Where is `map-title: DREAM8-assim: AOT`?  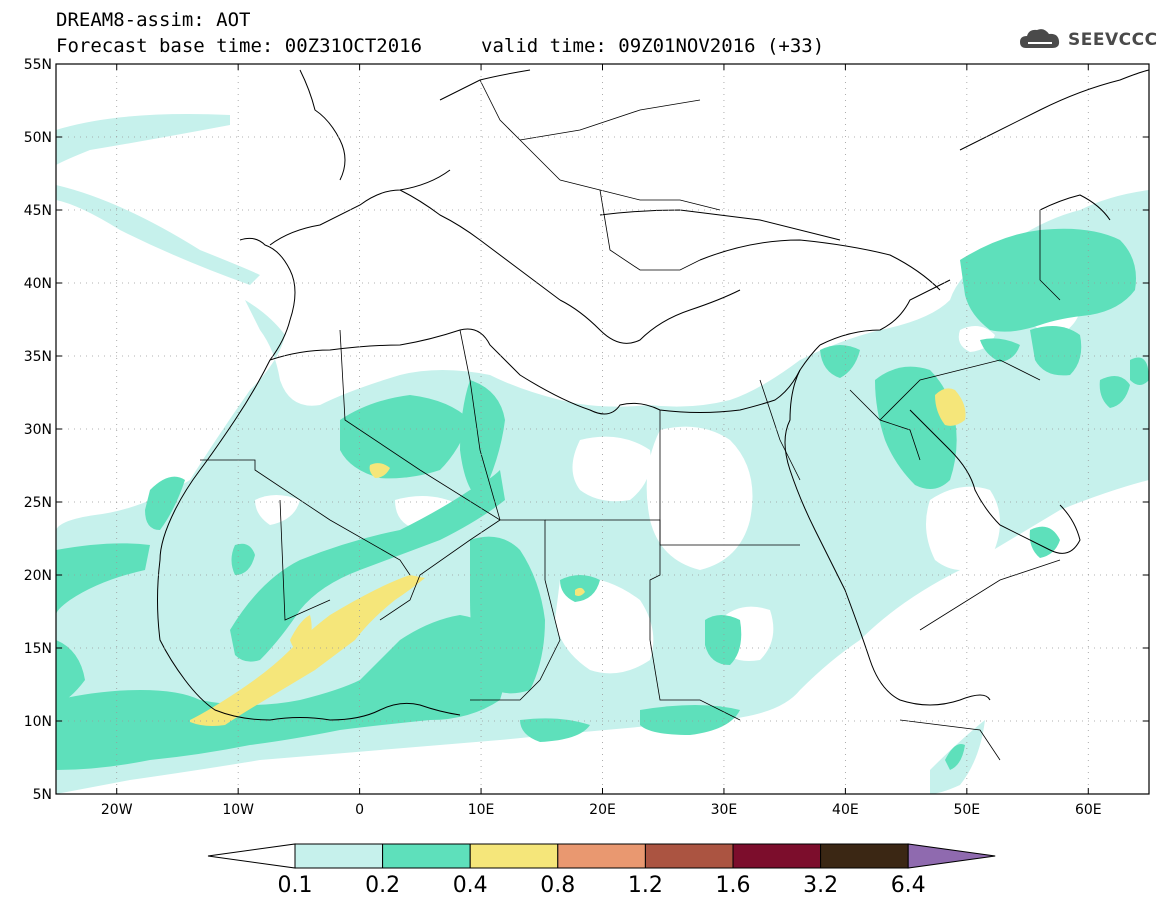
map-title: DREAM8-assim: AOT is located at coordinates (153, 20).